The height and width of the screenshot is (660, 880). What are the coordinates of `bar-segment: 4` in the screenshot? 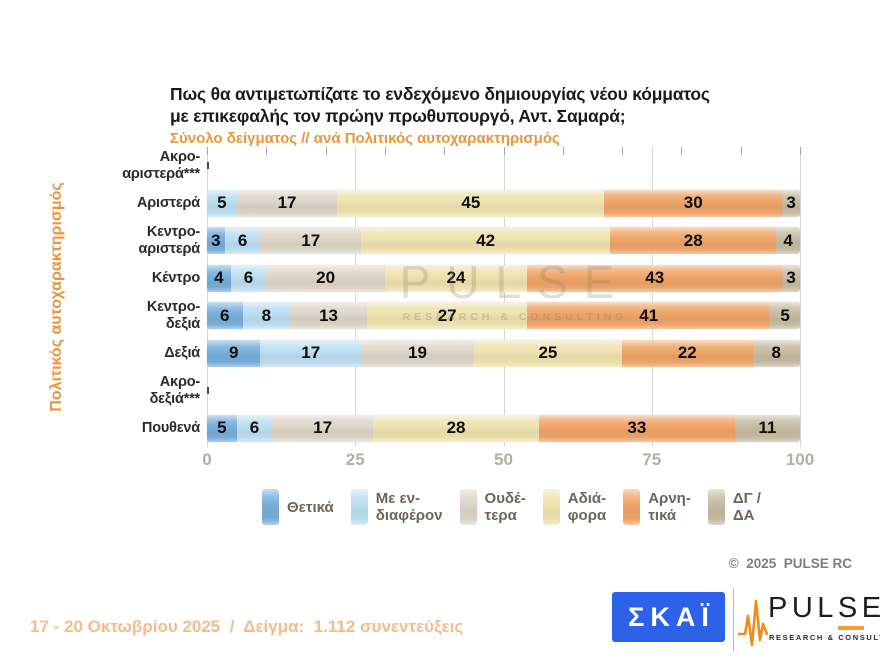 It's located at (219, 278).